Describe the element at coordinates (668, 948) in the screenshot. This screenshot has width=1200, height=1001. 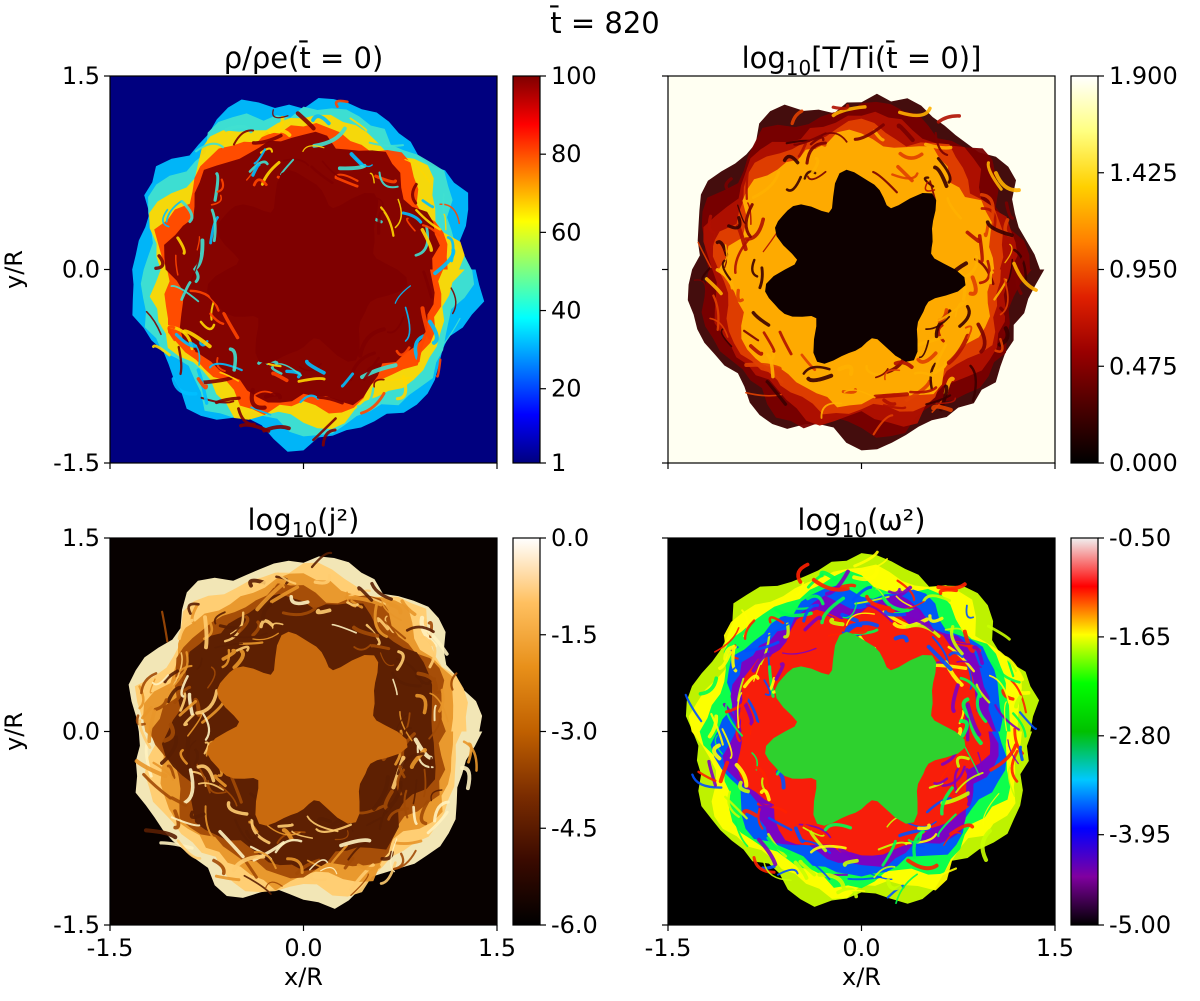
I see `x-tick-label: -1.5` at that location.